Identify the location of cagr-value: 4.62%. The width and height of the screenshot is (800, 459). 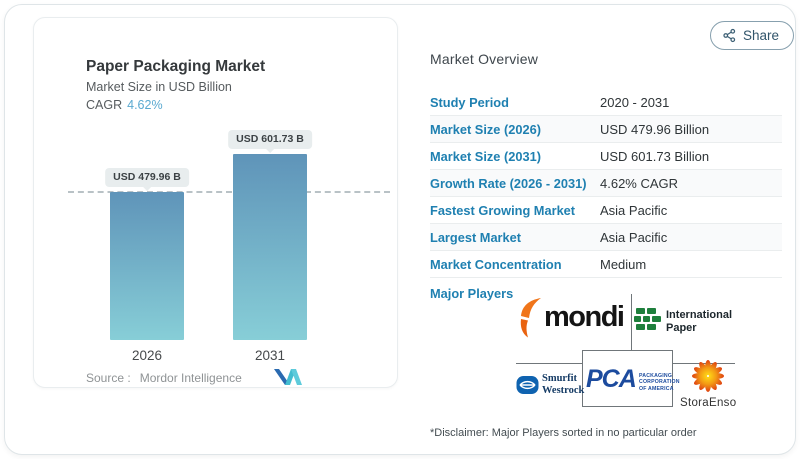
(145, 105).